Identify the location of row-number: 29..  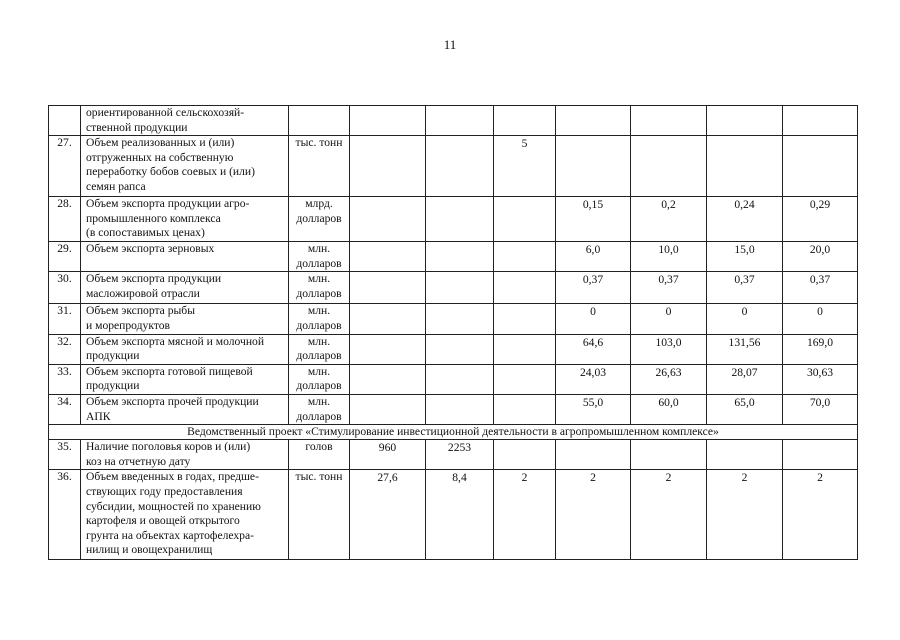
(64, 257).